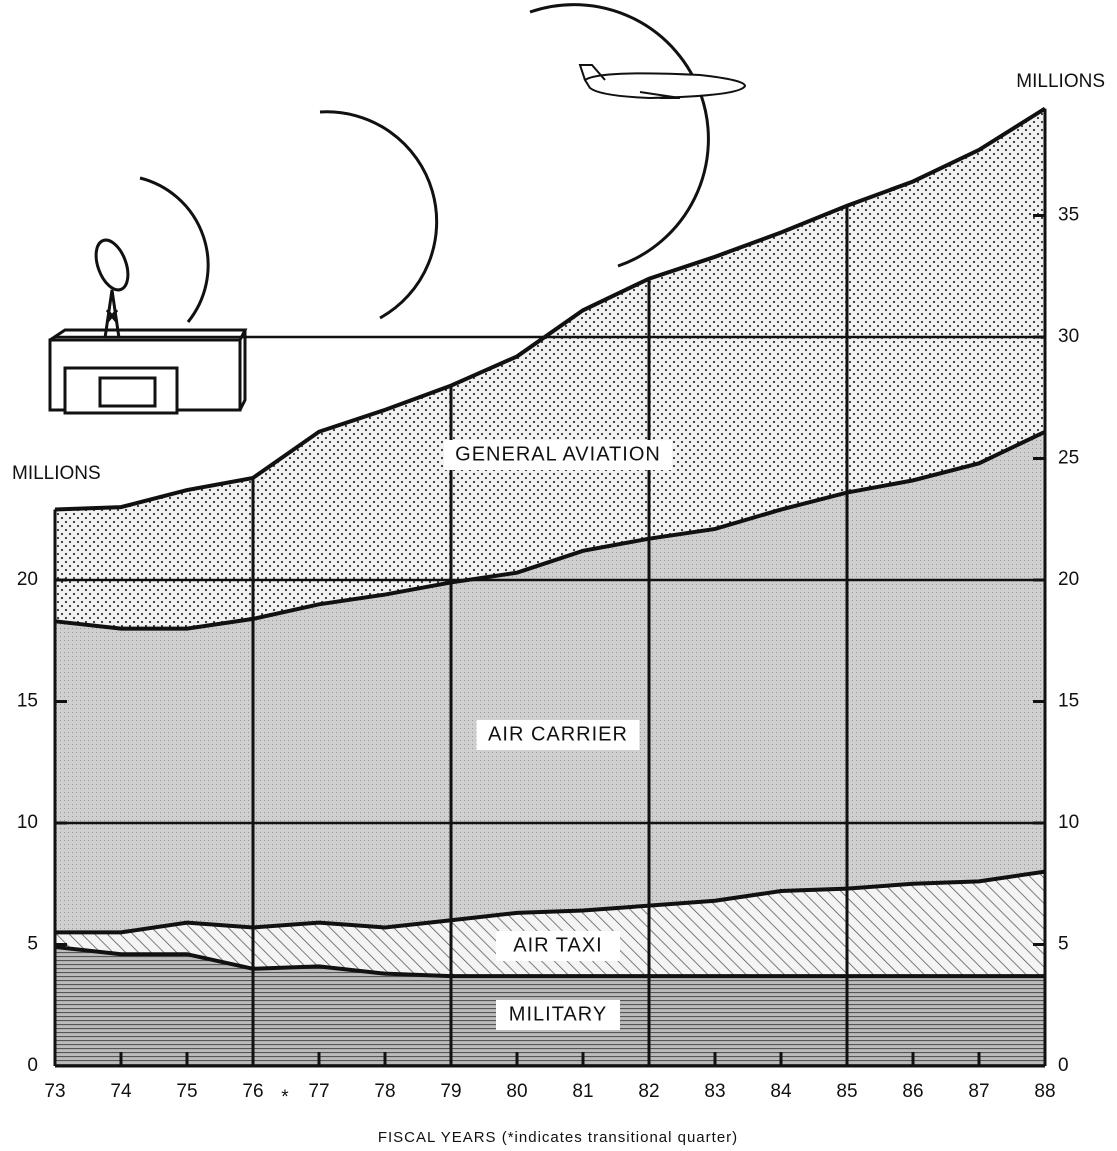 The height and width of the screenshot is (1151, 1117). I want to click on x-tick-label: 82, so click(648, 1091).